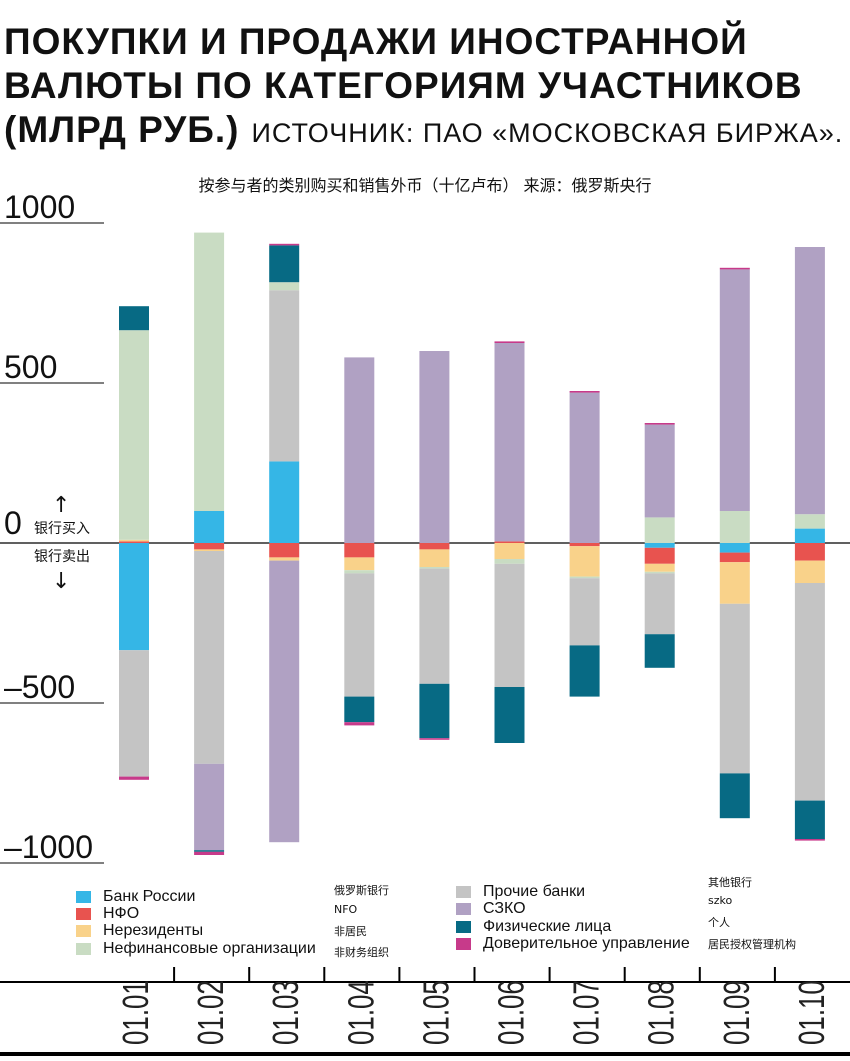  I want to click on bar-other_banks-01.08, so click(659, 604).